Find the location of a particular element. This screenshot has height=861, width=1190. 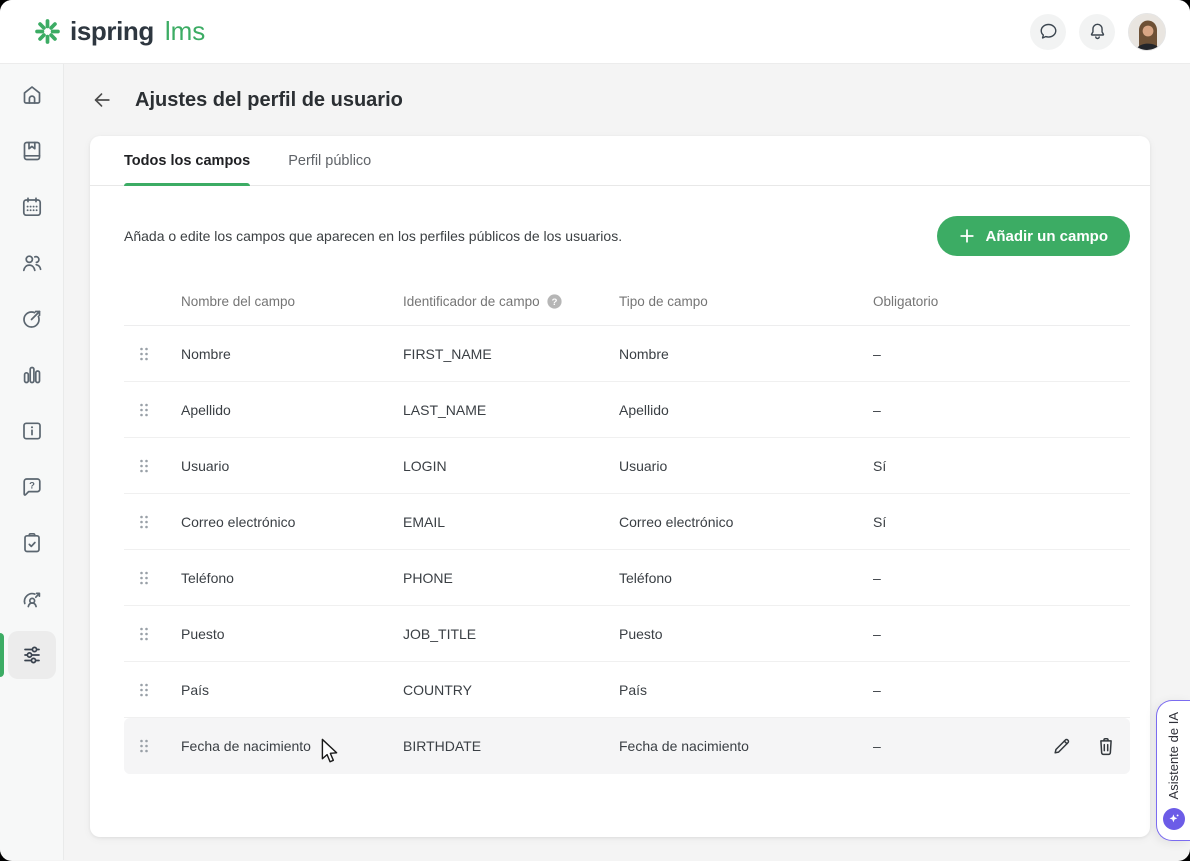

column-header-type: Tipo de campo is located at coordinates (663, 301).